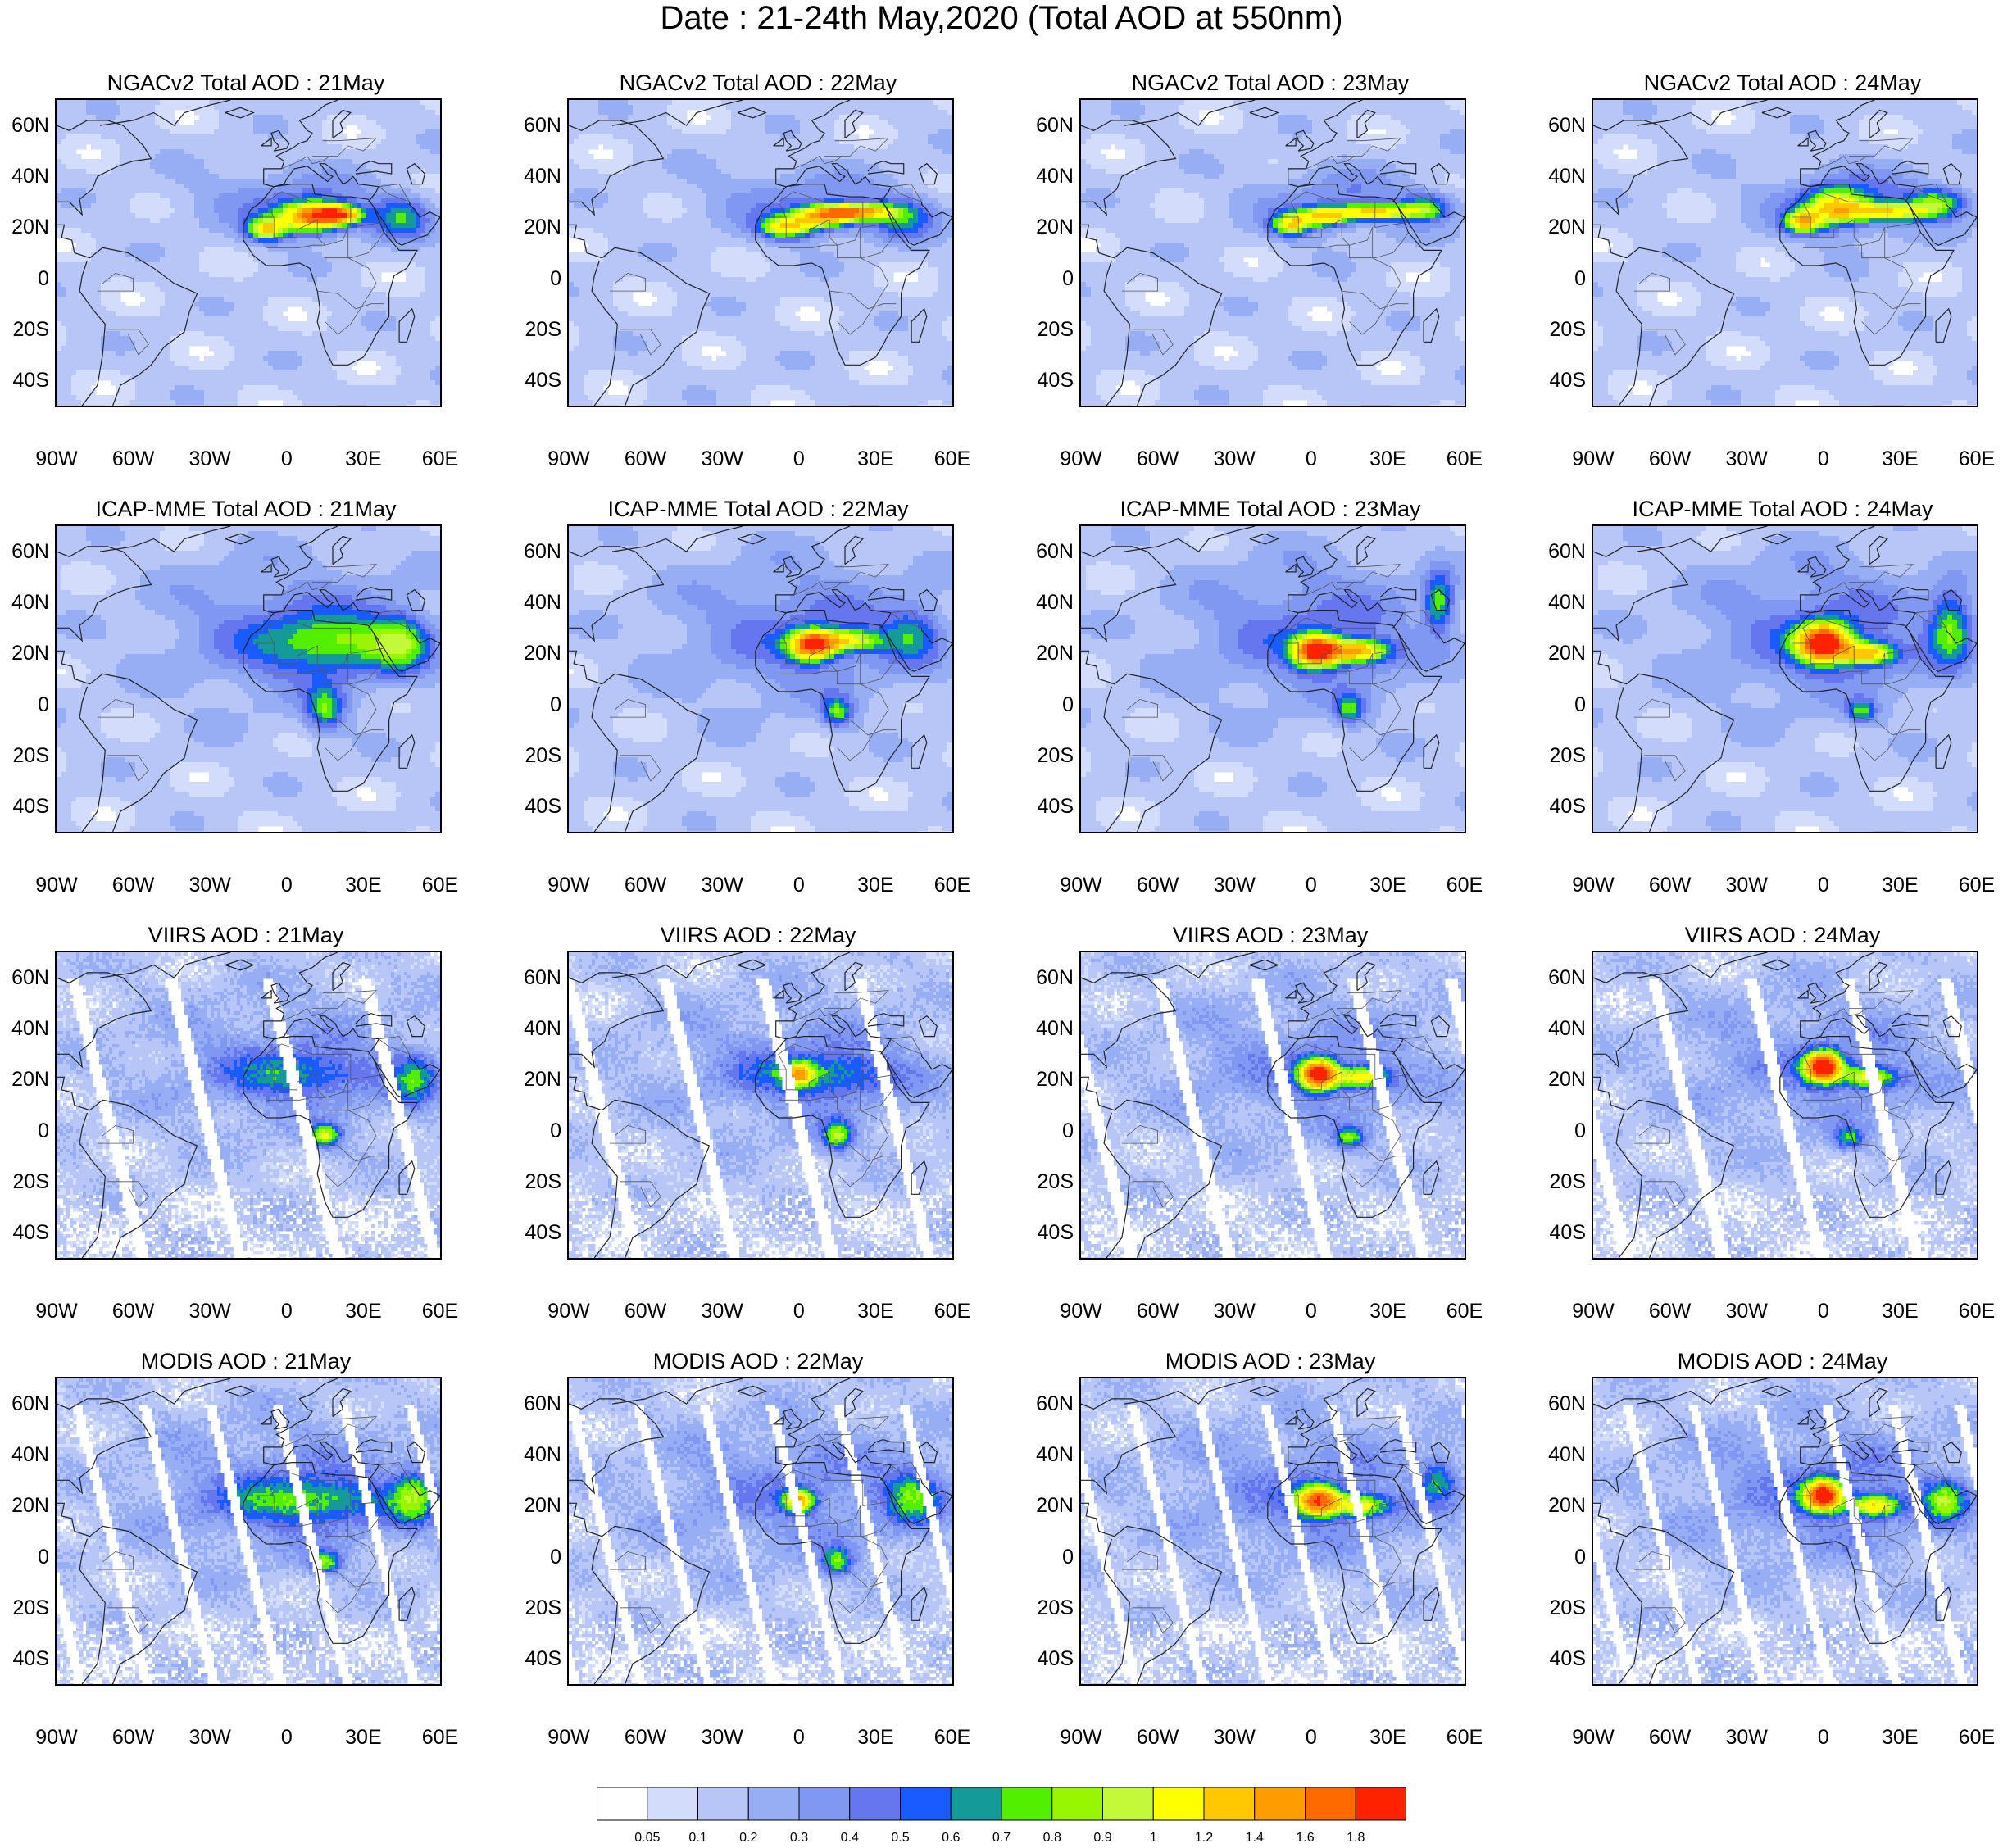 Image resolution: width=2003 pixels, height=1848 pixels. What do you see at coordinates (850, 1838) in the screenshot?
I see `colorbar-label: 0.4` at bounding box center [850, 1838].